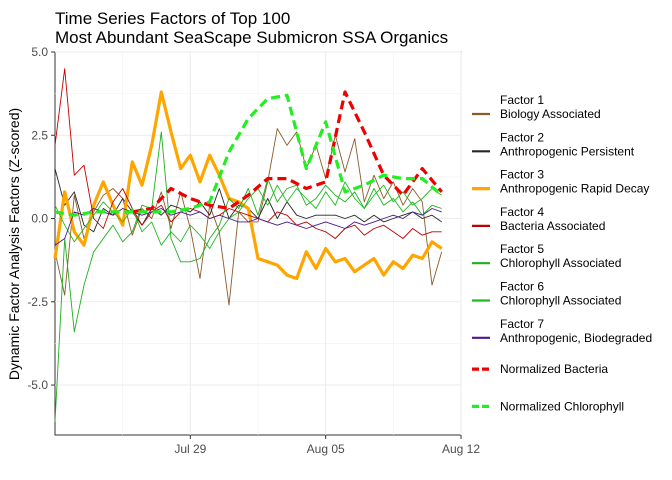 This screenshot has width=672, height=480. What do you see at coordinates (522, 100) in the screenshot?
I see `legend-label: Factor 1` at bounding box center [522, 100].